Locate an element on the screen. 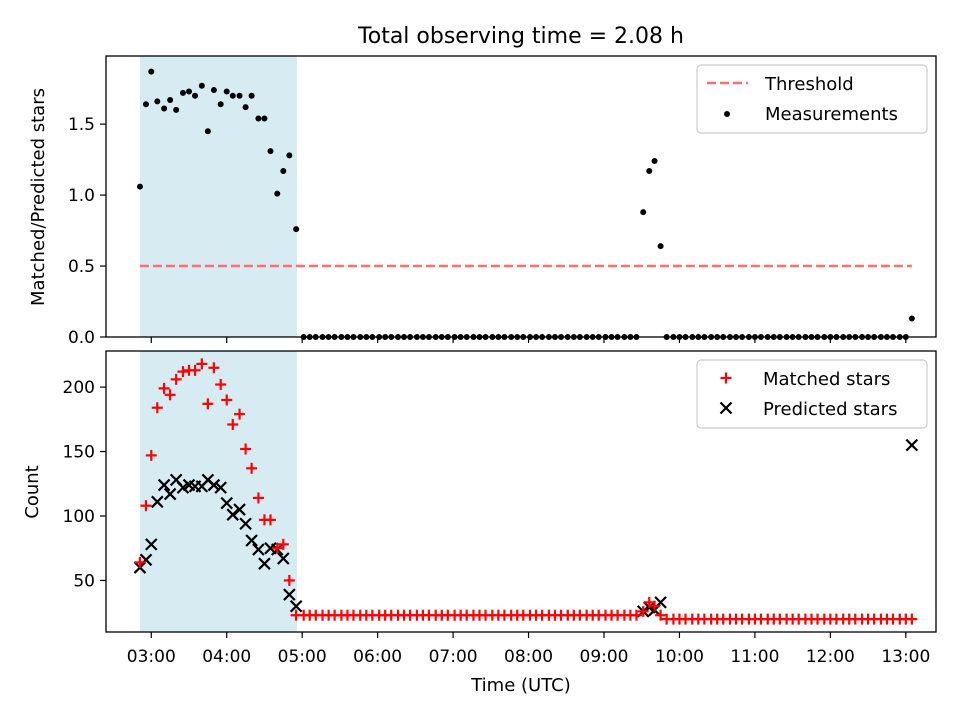 The image size is (960, 720). legend-cross-marker is located at coordinates (726, 408).